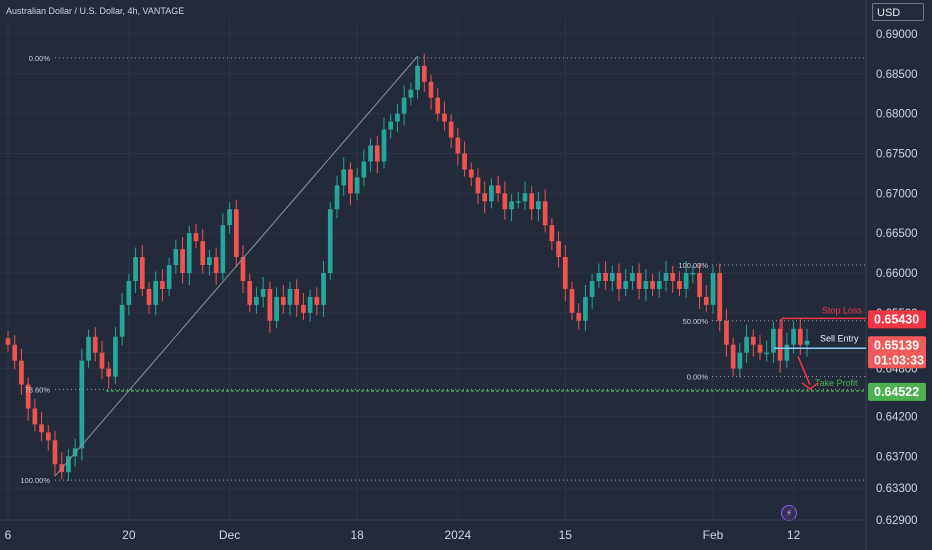  I want to click on lightning-icon: ⚡, so click(789, 513).